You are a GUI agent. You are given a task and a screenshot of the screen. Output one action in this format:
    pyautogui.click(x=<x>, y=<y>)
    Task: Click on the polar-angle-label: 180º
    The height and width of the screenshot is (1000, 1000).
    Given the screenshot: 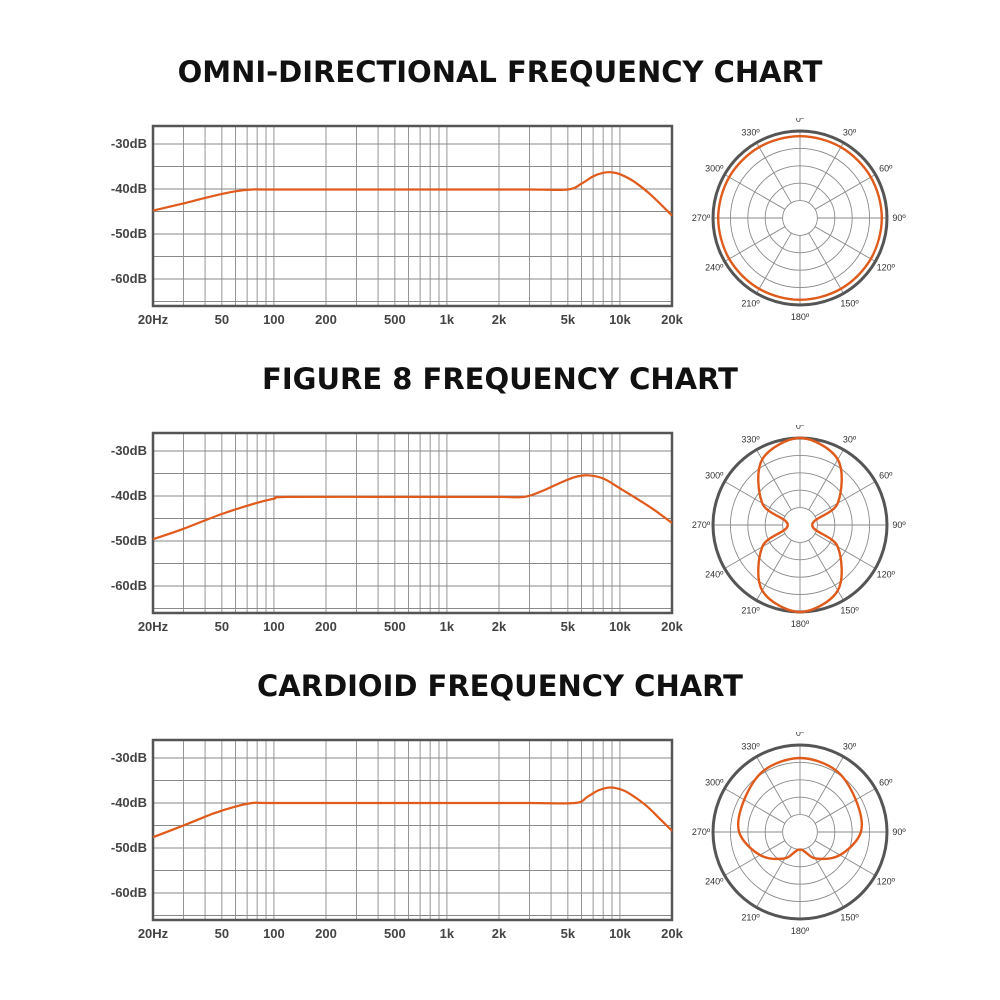 What is the action you would take?
    pyautogui.click(x=800, y=931)
    